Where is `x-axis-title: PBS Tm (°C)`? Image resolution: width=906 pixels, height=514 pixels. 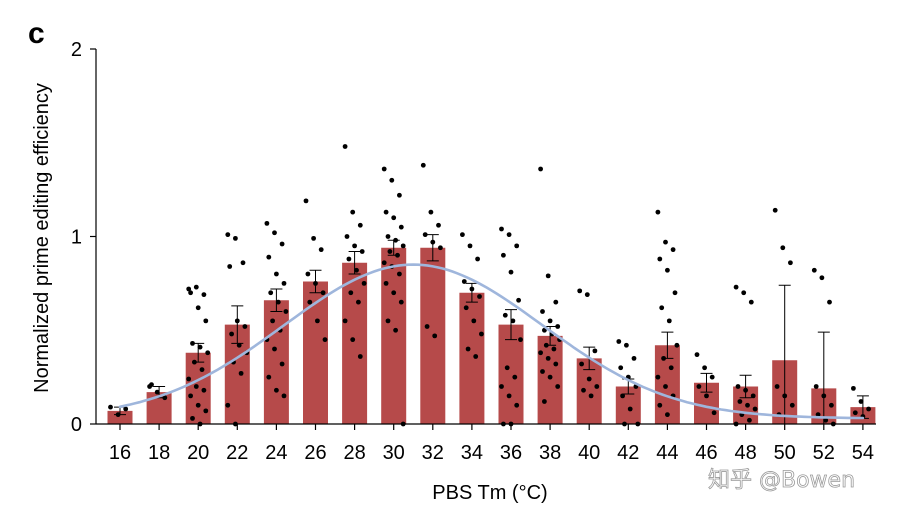
x-axis-title: PBS Tm (°C) is located at coordinates (489, 493).